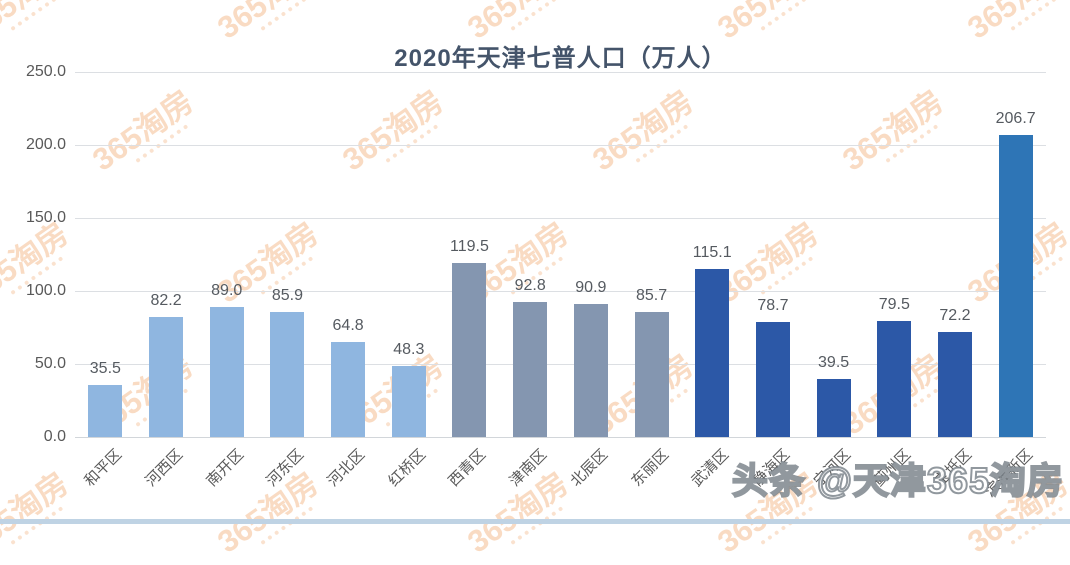 The height and width of the screenshot is (565, 1070). I want to click on bar-value-label: 119.5, so click(469, 246).